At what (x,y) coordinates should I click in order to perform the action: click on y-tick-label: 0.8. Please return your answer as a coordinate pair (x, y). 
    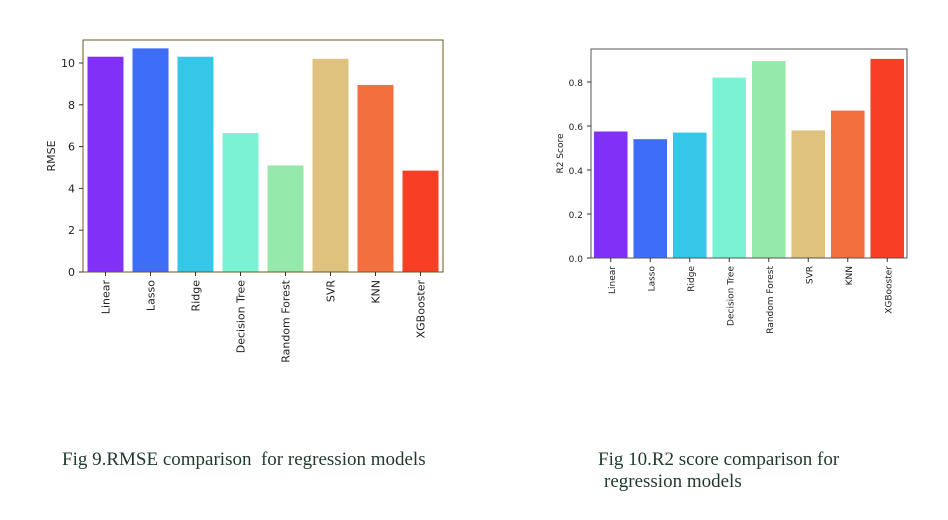
    Looking at the image, I should click on (576, 84).